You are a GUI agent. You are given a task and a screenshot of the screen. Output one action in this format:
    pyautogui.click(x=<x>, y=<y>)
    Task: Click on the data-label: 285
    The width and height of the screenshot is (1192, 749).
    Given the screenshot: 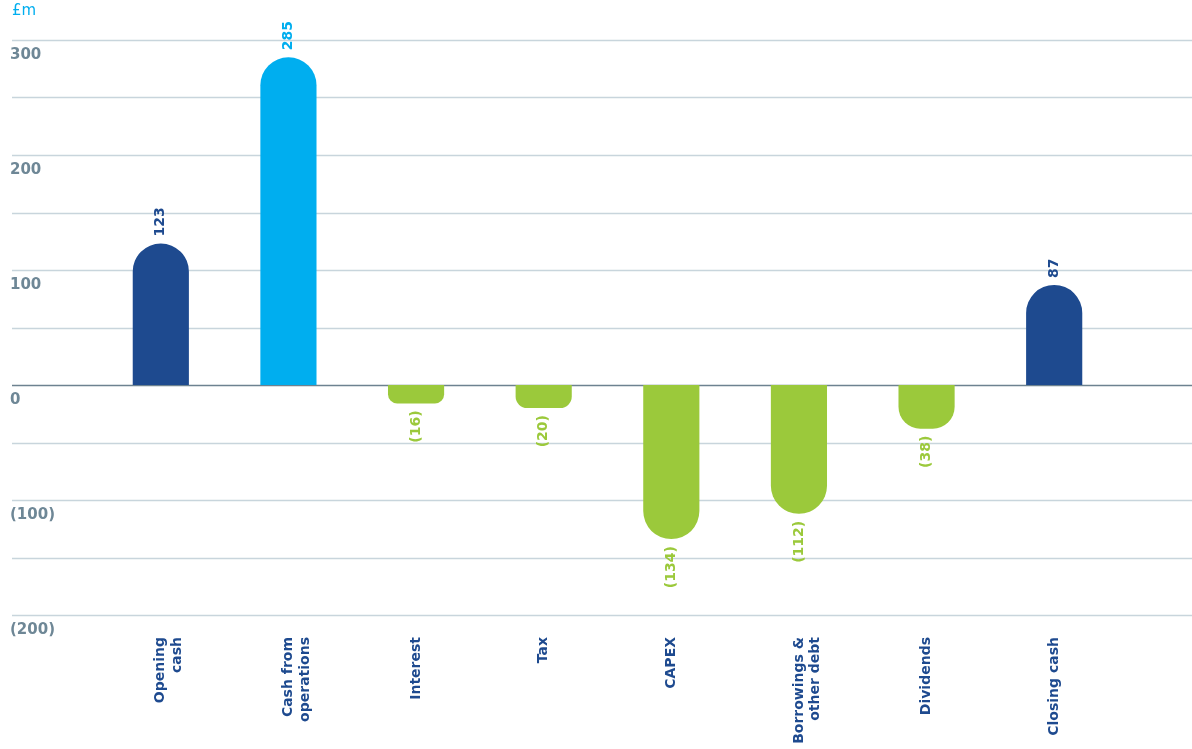 What is the action you would take?
    pyautogui.click(x=287, y=36)
    